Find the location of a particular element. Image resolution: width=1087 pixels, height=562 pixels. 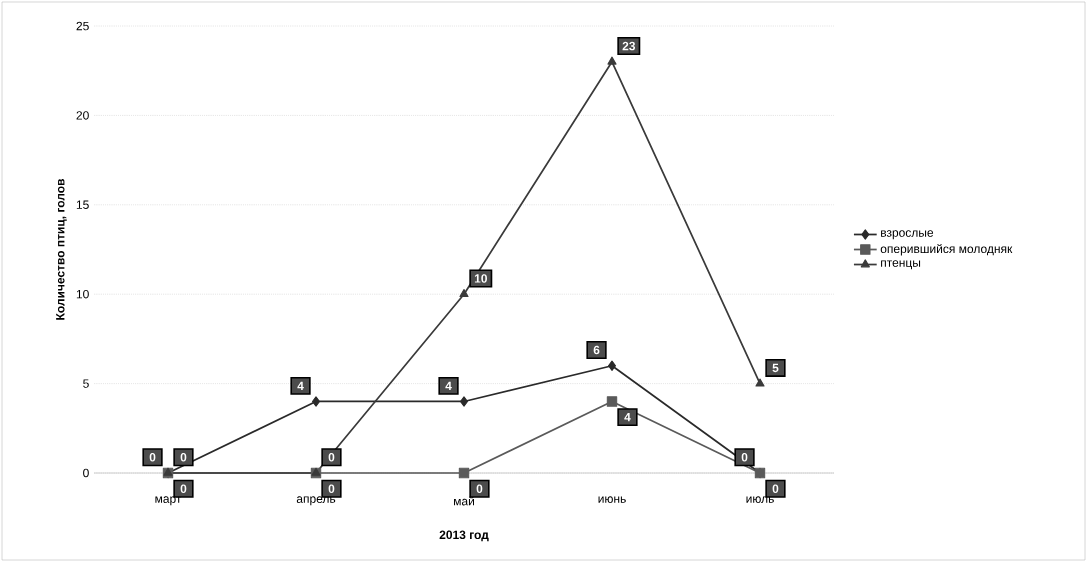

y-tick-label: 5 is located at coordinates (86, 383).